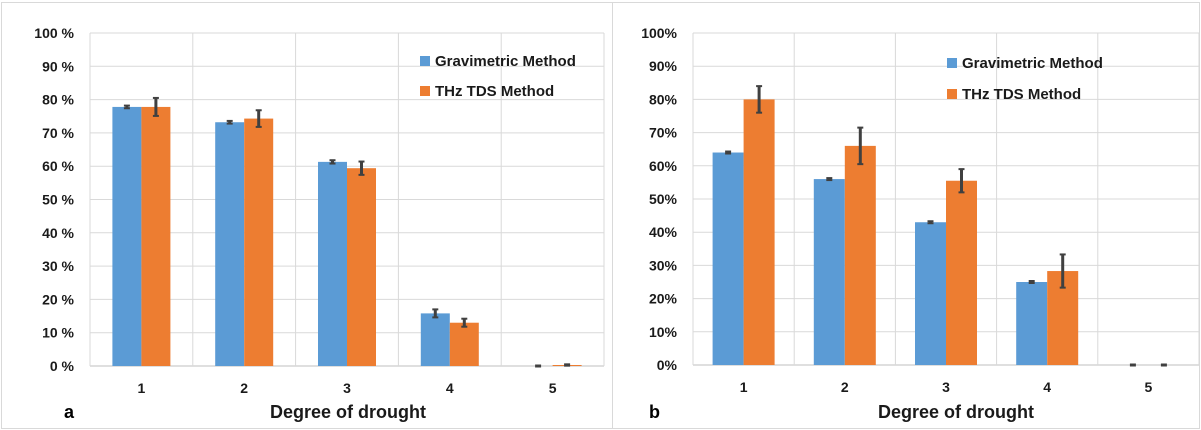 This screenshot has width=1201, height=430. What do you see at coordinates (663, 232) in the screenshot?
I see `chart-b-ytick-label: 40%` at bounding box center [663, 232].